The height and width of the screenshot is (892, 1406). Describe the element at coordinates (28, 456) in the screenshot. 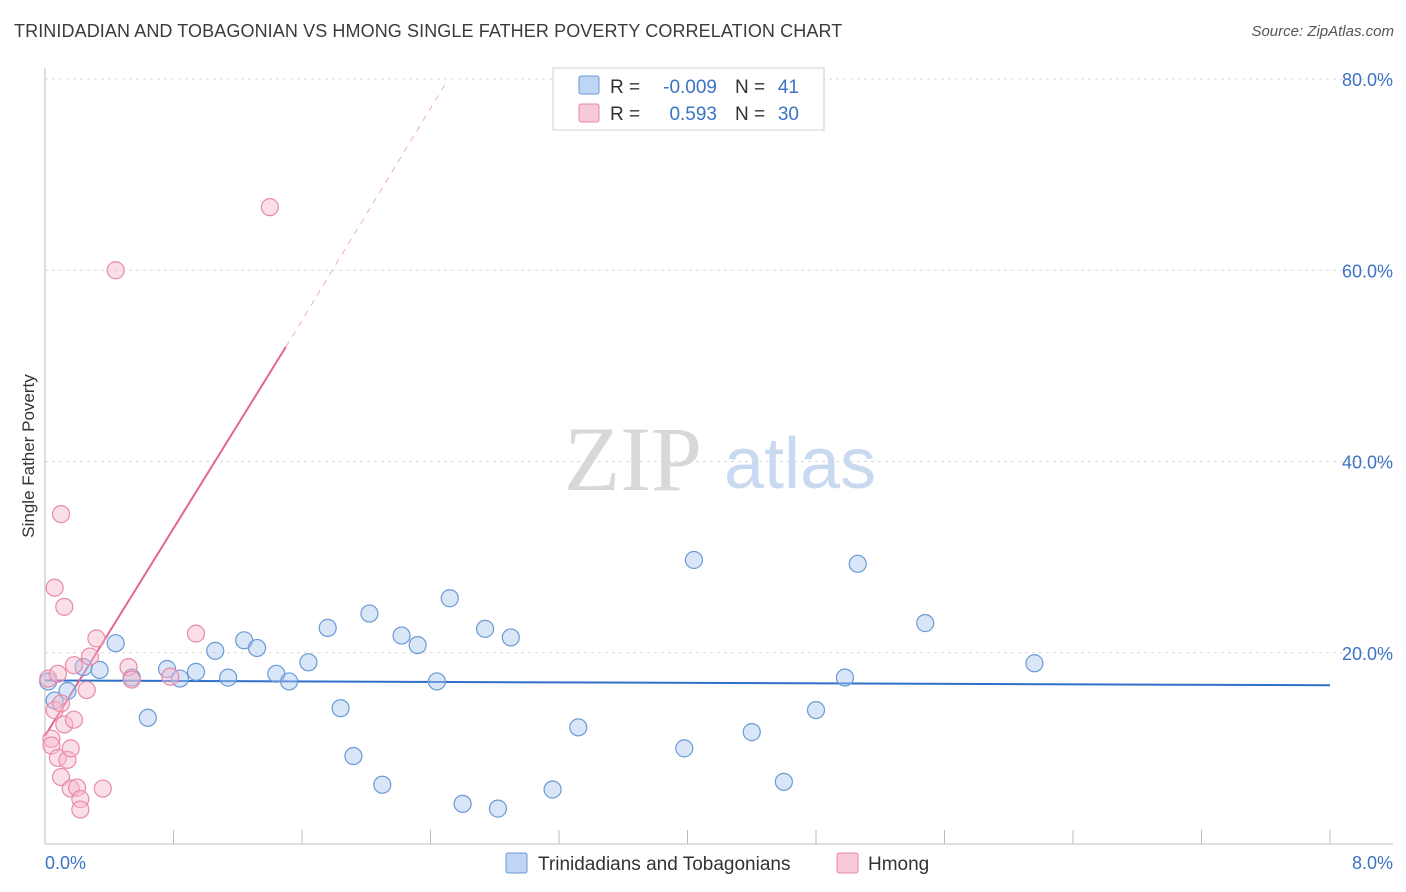

I see `y-axis-label: Single Father Poverty` at that location.